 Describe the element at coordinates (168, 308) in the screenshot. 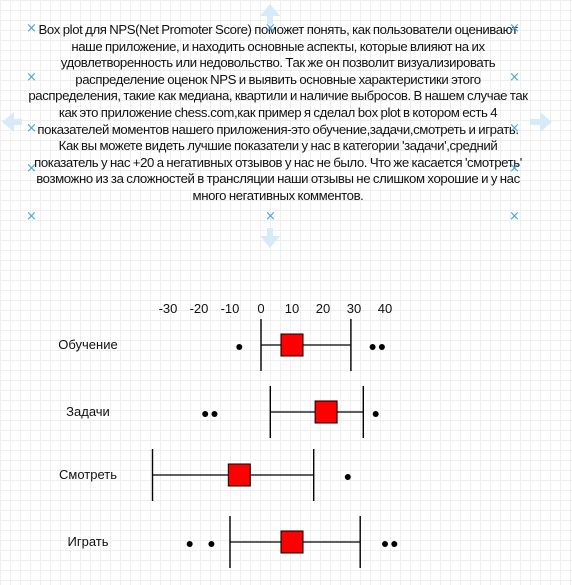

I see `x-tick-label: -30` at that location.